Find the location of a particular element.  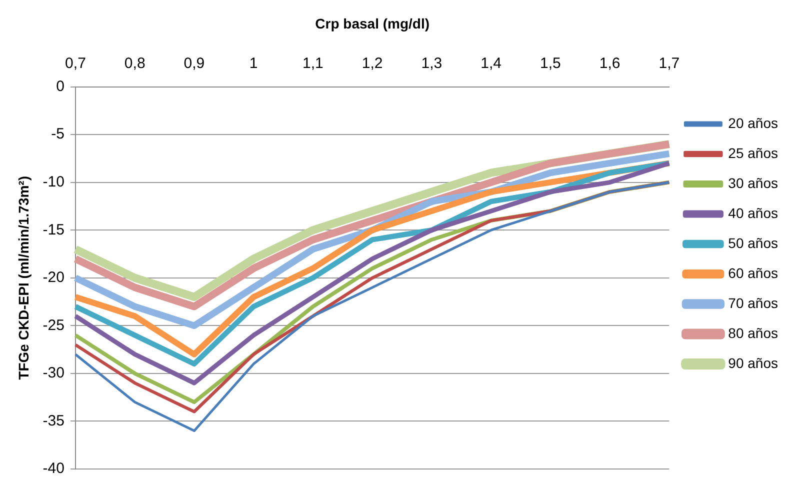

legend-label: 30 años is located at coordinates (753, 182).